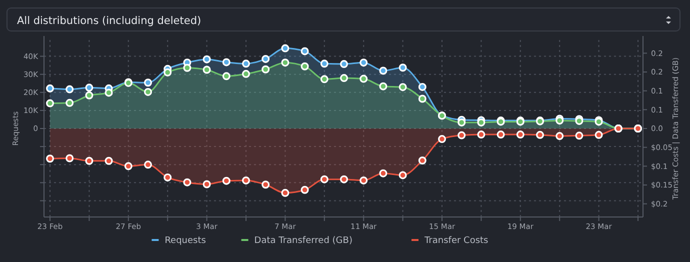 This screenshot has height=262, width=690. I want to click on legend-label: Data Transferred (GB), so click(303, 241).